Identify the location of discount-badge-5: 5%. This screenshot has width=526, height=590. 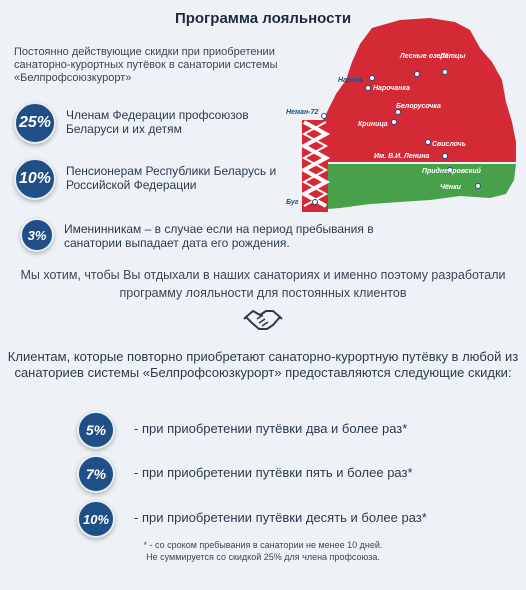
(96, 430).